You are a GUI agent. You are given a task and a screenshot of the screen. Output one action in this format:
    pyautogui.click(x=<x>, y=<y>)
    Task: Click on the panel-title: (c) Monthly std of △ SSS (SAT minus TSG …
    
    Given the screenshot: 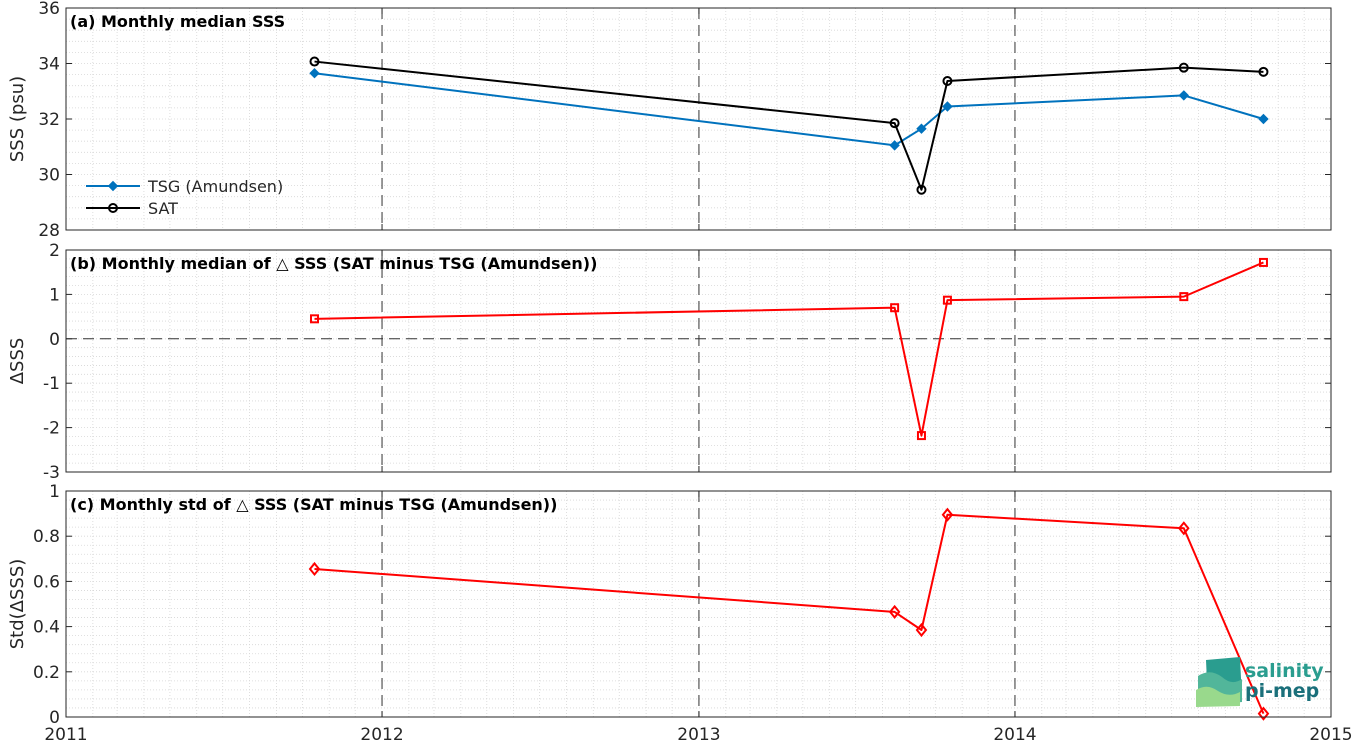 What is the action you would take?
    pyautogui.click(x=313, y=504)
    